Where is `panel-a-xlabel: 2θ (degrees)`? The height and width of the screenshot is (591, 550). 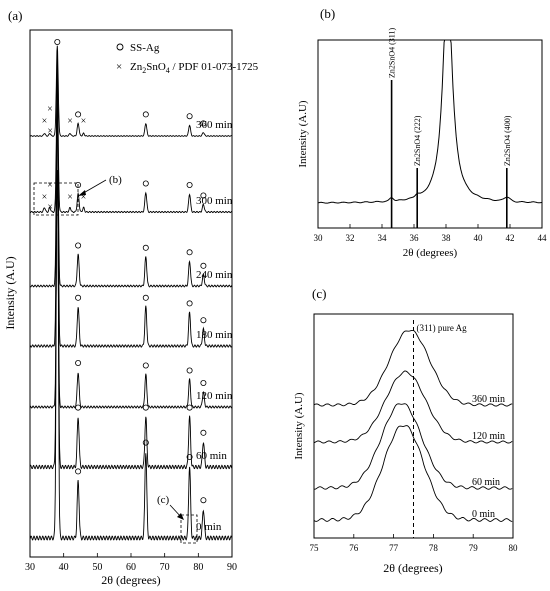
panel-a-xlabel: 2θ (degrees) is located at coordinates (130, 580).